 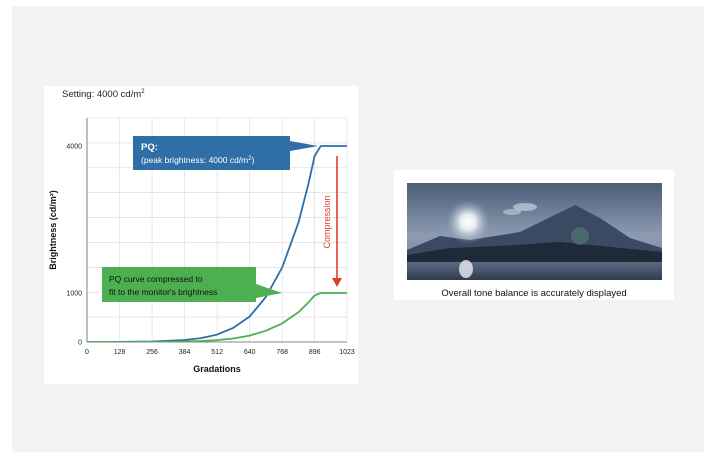 What do you see at coordinates (163, 292) in the screenshot?
I see `compressed-callout-line2: fit to the monitor's brightness` at bounding box center [163, 292].